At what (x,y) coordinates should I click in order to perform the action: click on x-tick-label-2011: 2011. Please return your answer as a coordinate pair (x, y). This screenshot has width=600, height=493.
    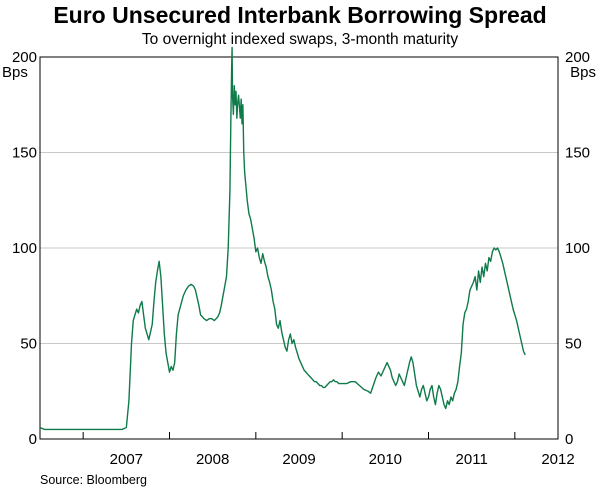
    Looking at the image, I should click on (472, 459).